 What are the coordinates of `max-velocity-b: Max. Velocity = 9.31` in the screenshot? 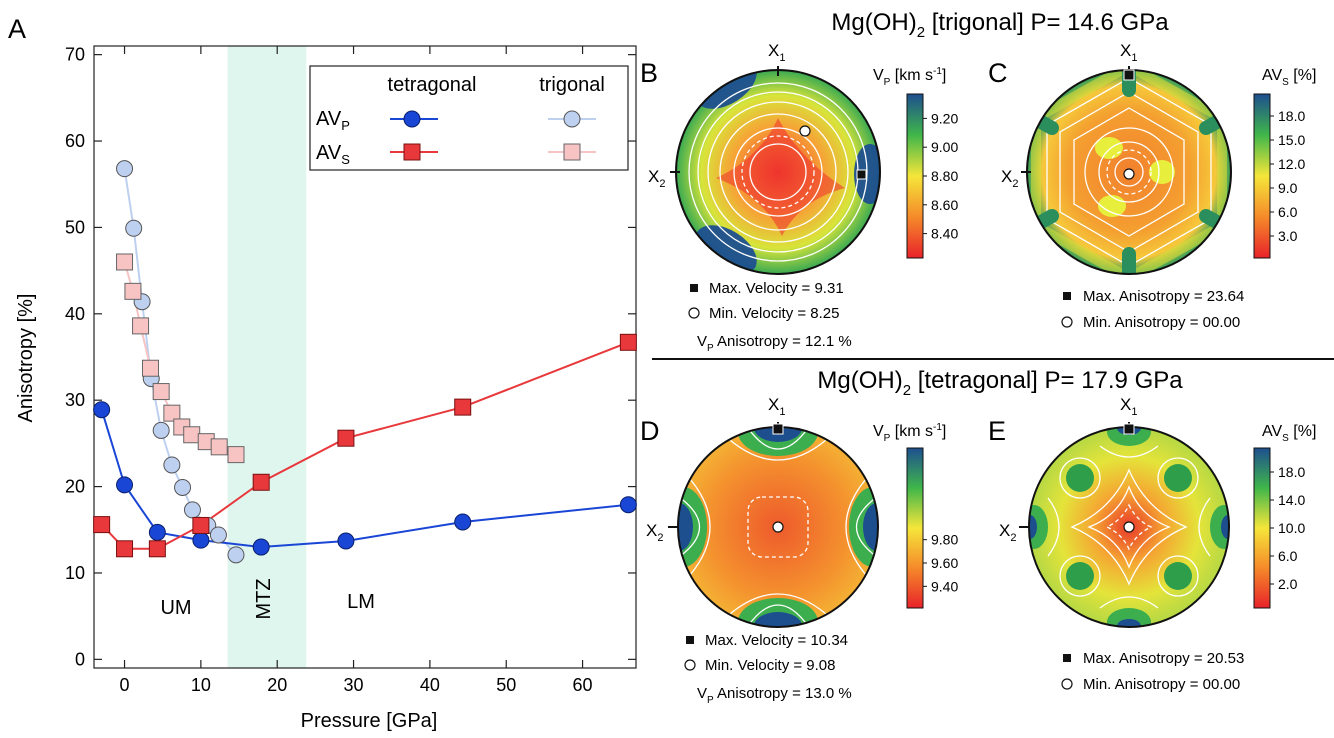 It's located at (776, 288).